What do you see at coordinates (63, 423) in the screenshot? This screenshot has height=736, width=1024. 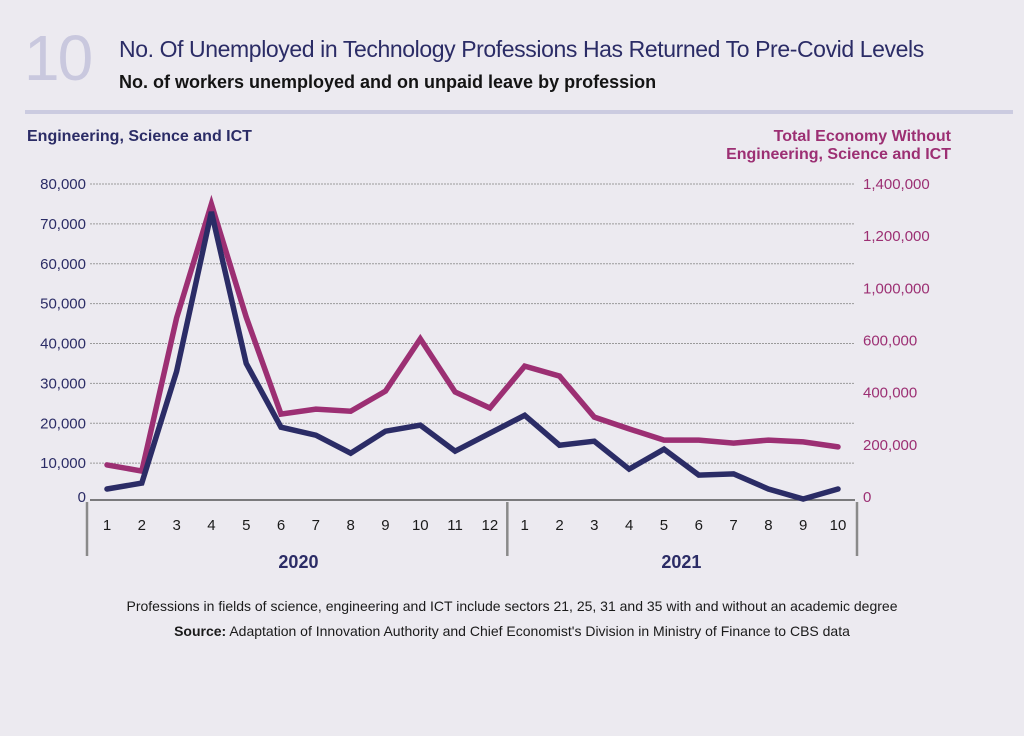 I see `left-tick-label: 20,000` at bounding box center [63, 423].